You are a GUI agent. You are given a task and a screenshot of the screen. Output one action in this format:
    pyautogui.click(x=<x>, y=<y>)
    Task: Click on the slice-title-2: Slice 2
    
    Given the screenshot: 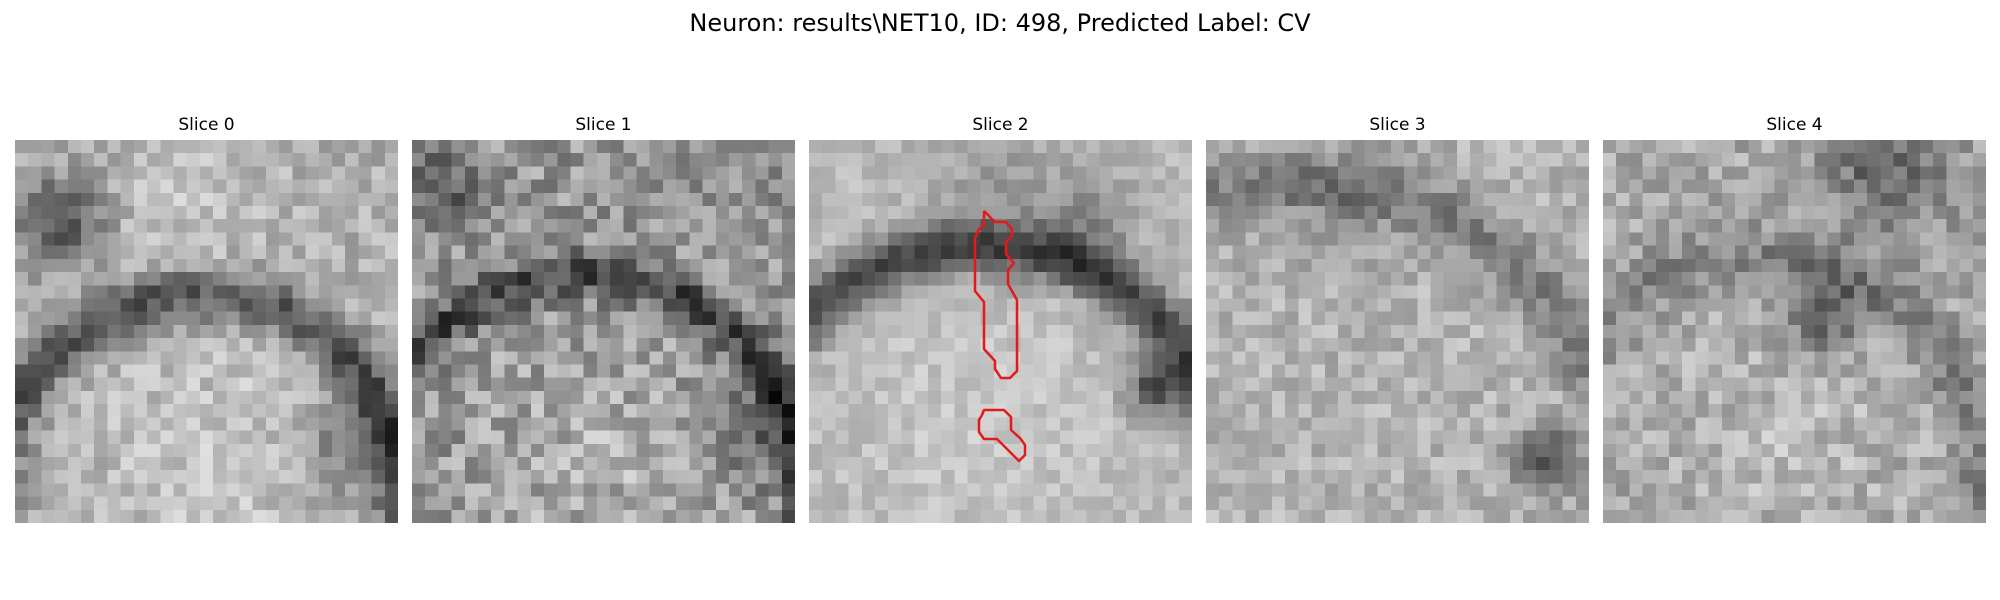 What is the action you would take?
    pyautogui.click(x=1000, y=125)
    